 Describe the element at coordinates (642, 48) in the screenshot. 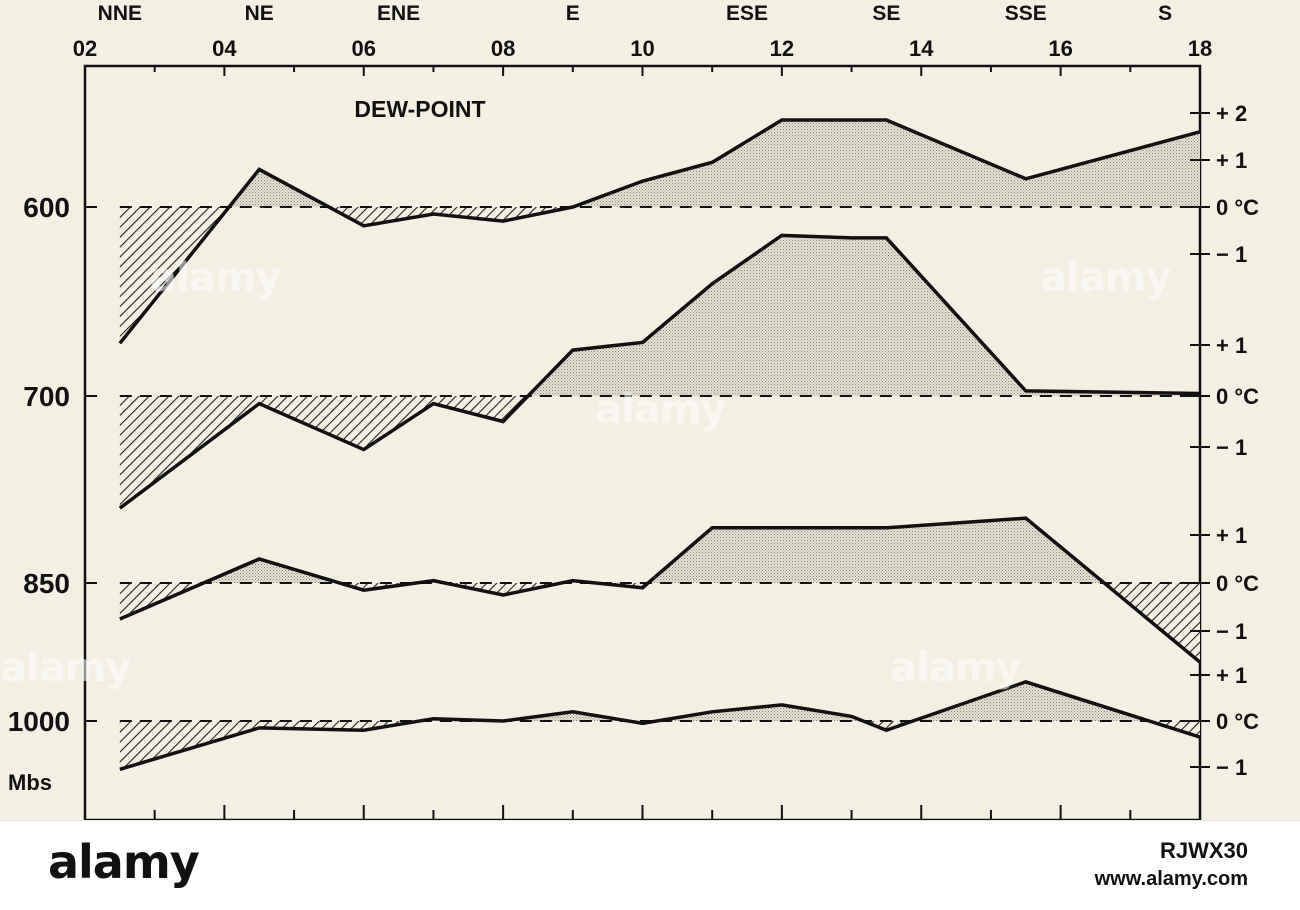

I see `x-tick-label: 10` at that location.